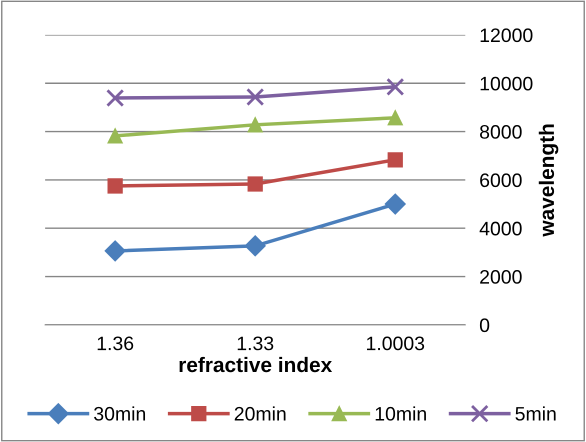 The height and width of the screenshot is (442, 586). I want to click on y-axis-title: wavelength, so click(548, 180).